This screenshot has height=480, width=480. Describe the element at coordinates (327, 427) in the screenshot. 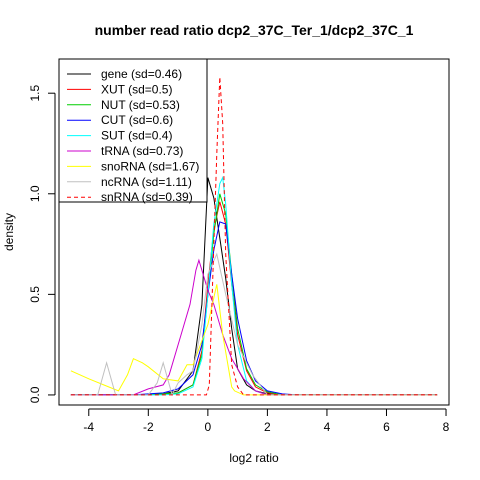

I see `x-tick-label: 4` at that location.